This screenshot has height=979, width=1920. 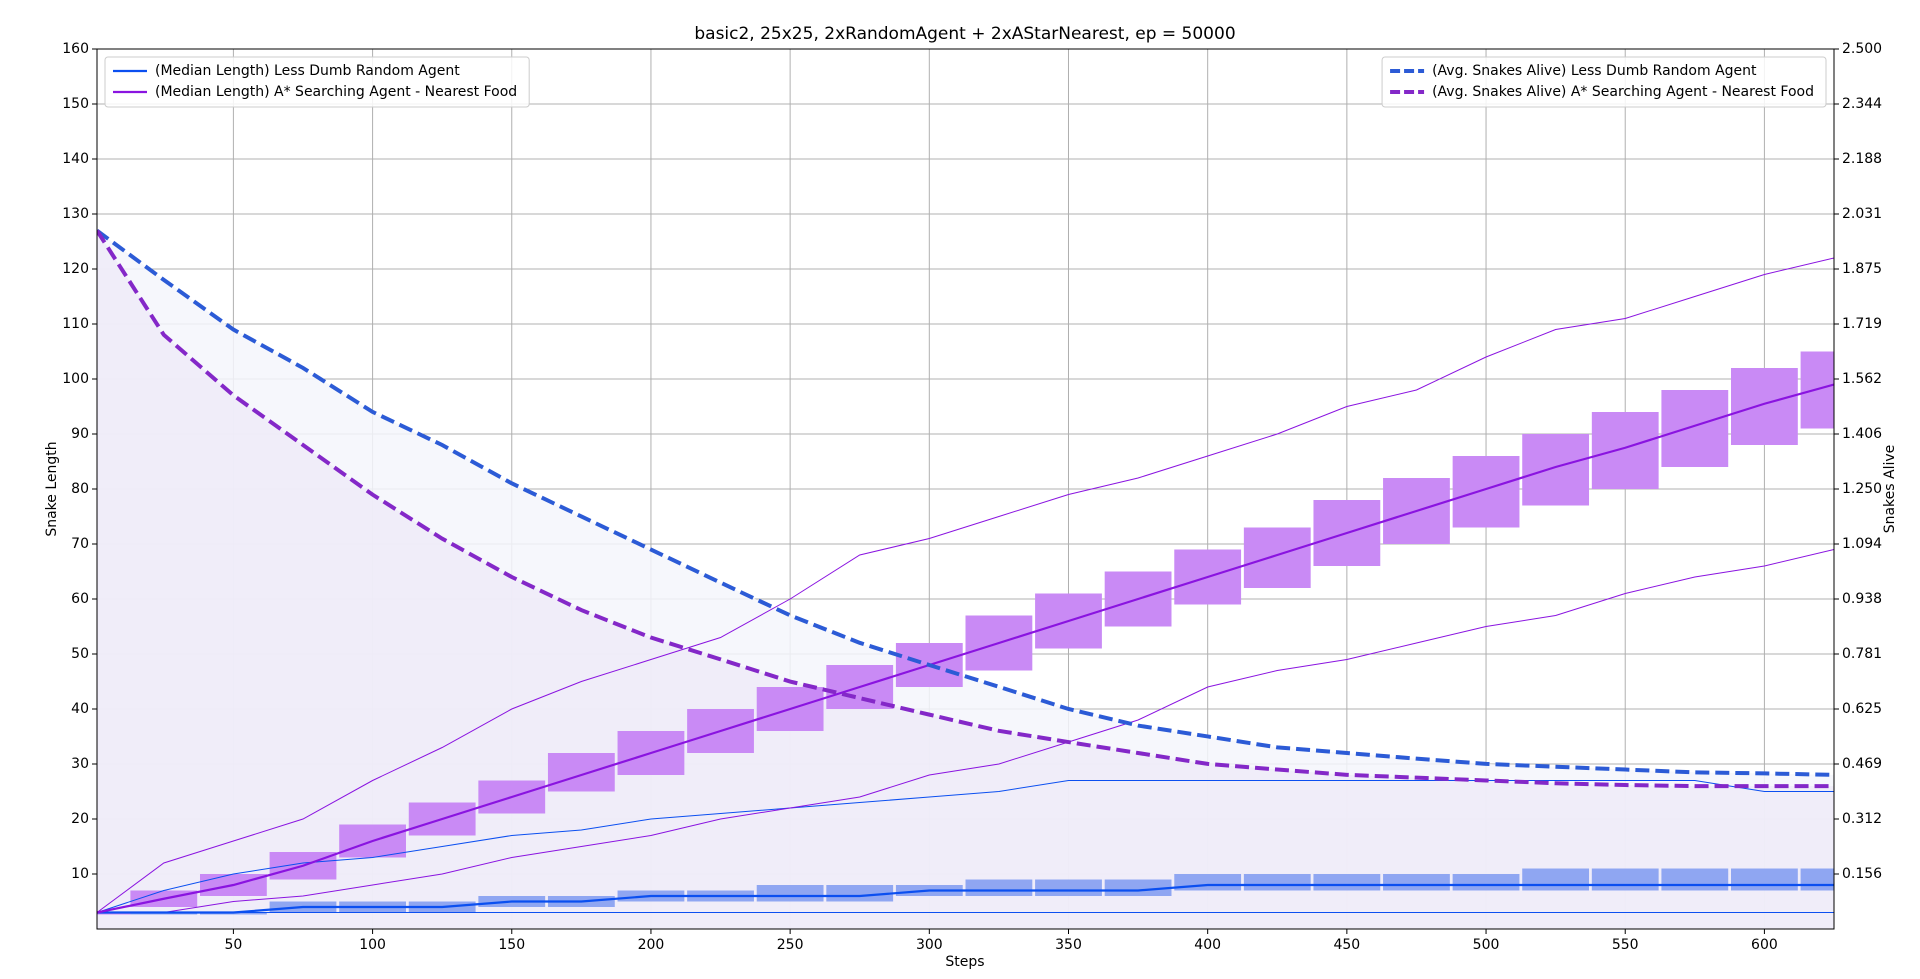 What do you see at coordinates (372, 945) in the screenshot?
I see `x-tick-label: 100` at bounding box center [372, 945].